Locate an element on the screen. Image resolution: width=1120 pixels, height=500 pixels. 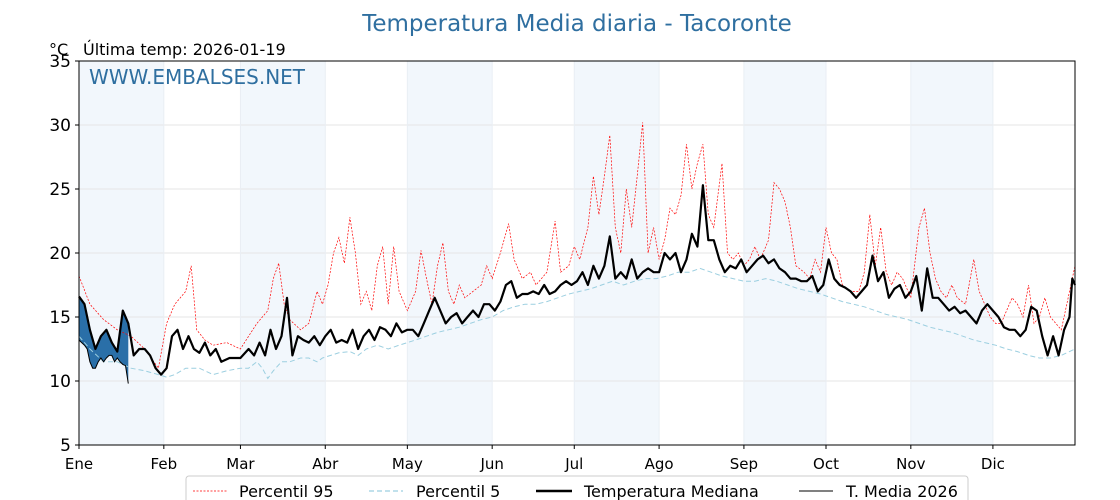
legend-label-temperatura-mediana: Temperatura Mediana is located at coordinates (671, 491).